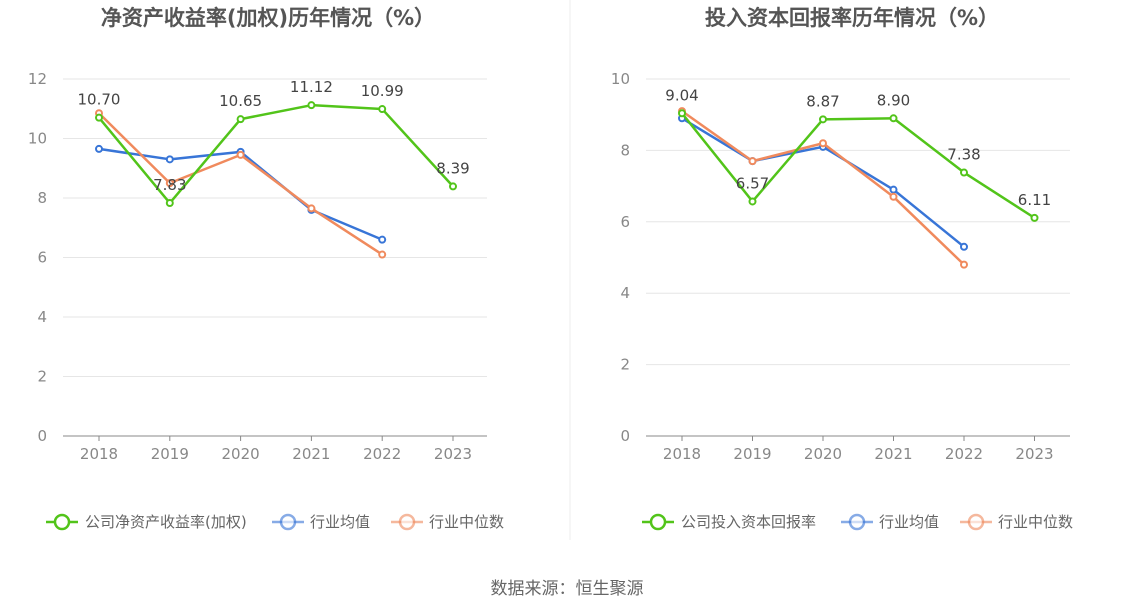 The width and height of the screenshot is (1134, 612). Describe the element at coordinates (748, 522) in the screenshot. I see `chart2-legend-label-company: 公司投入资本回报率` at that location.